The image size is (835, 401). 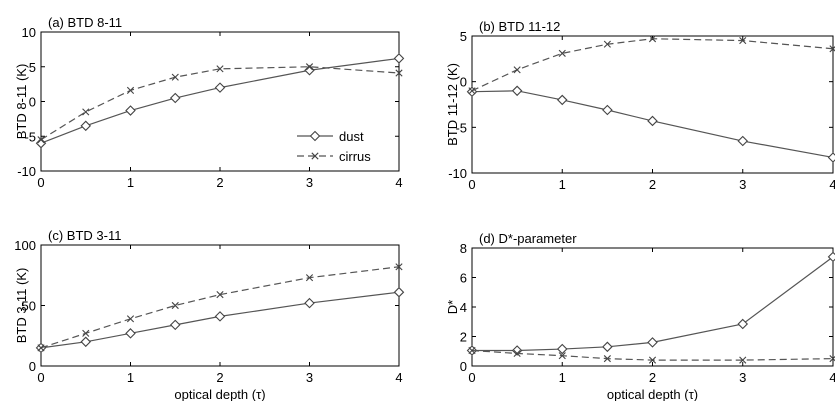 What do you see at coordinates (457, 173) in the screenshot?
I see `y-tick-label: -10` at bounding box center [457, 173].